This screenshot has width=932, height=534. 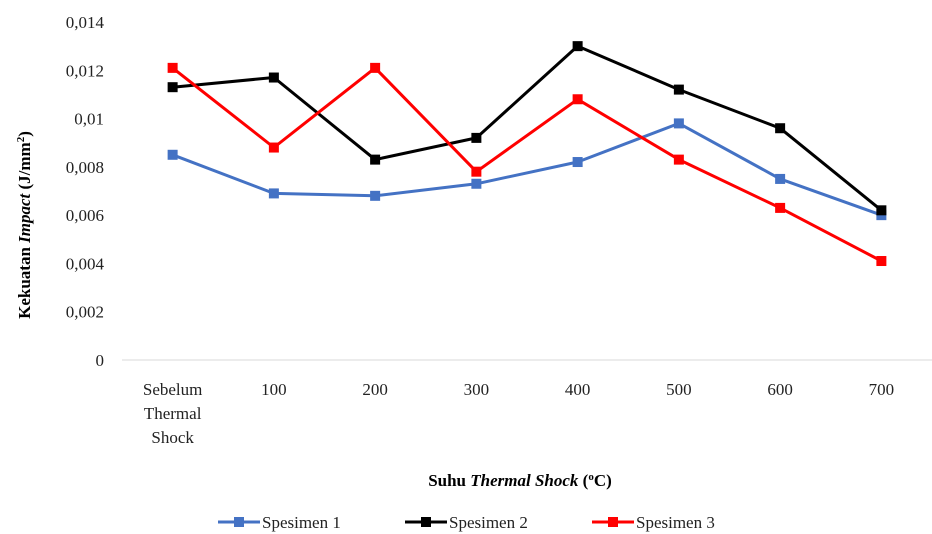 I want to click on x-tick-labels: Sebelum Thermal Shock 100 200 300 400 500 600 700, so click(x=518, y=413).